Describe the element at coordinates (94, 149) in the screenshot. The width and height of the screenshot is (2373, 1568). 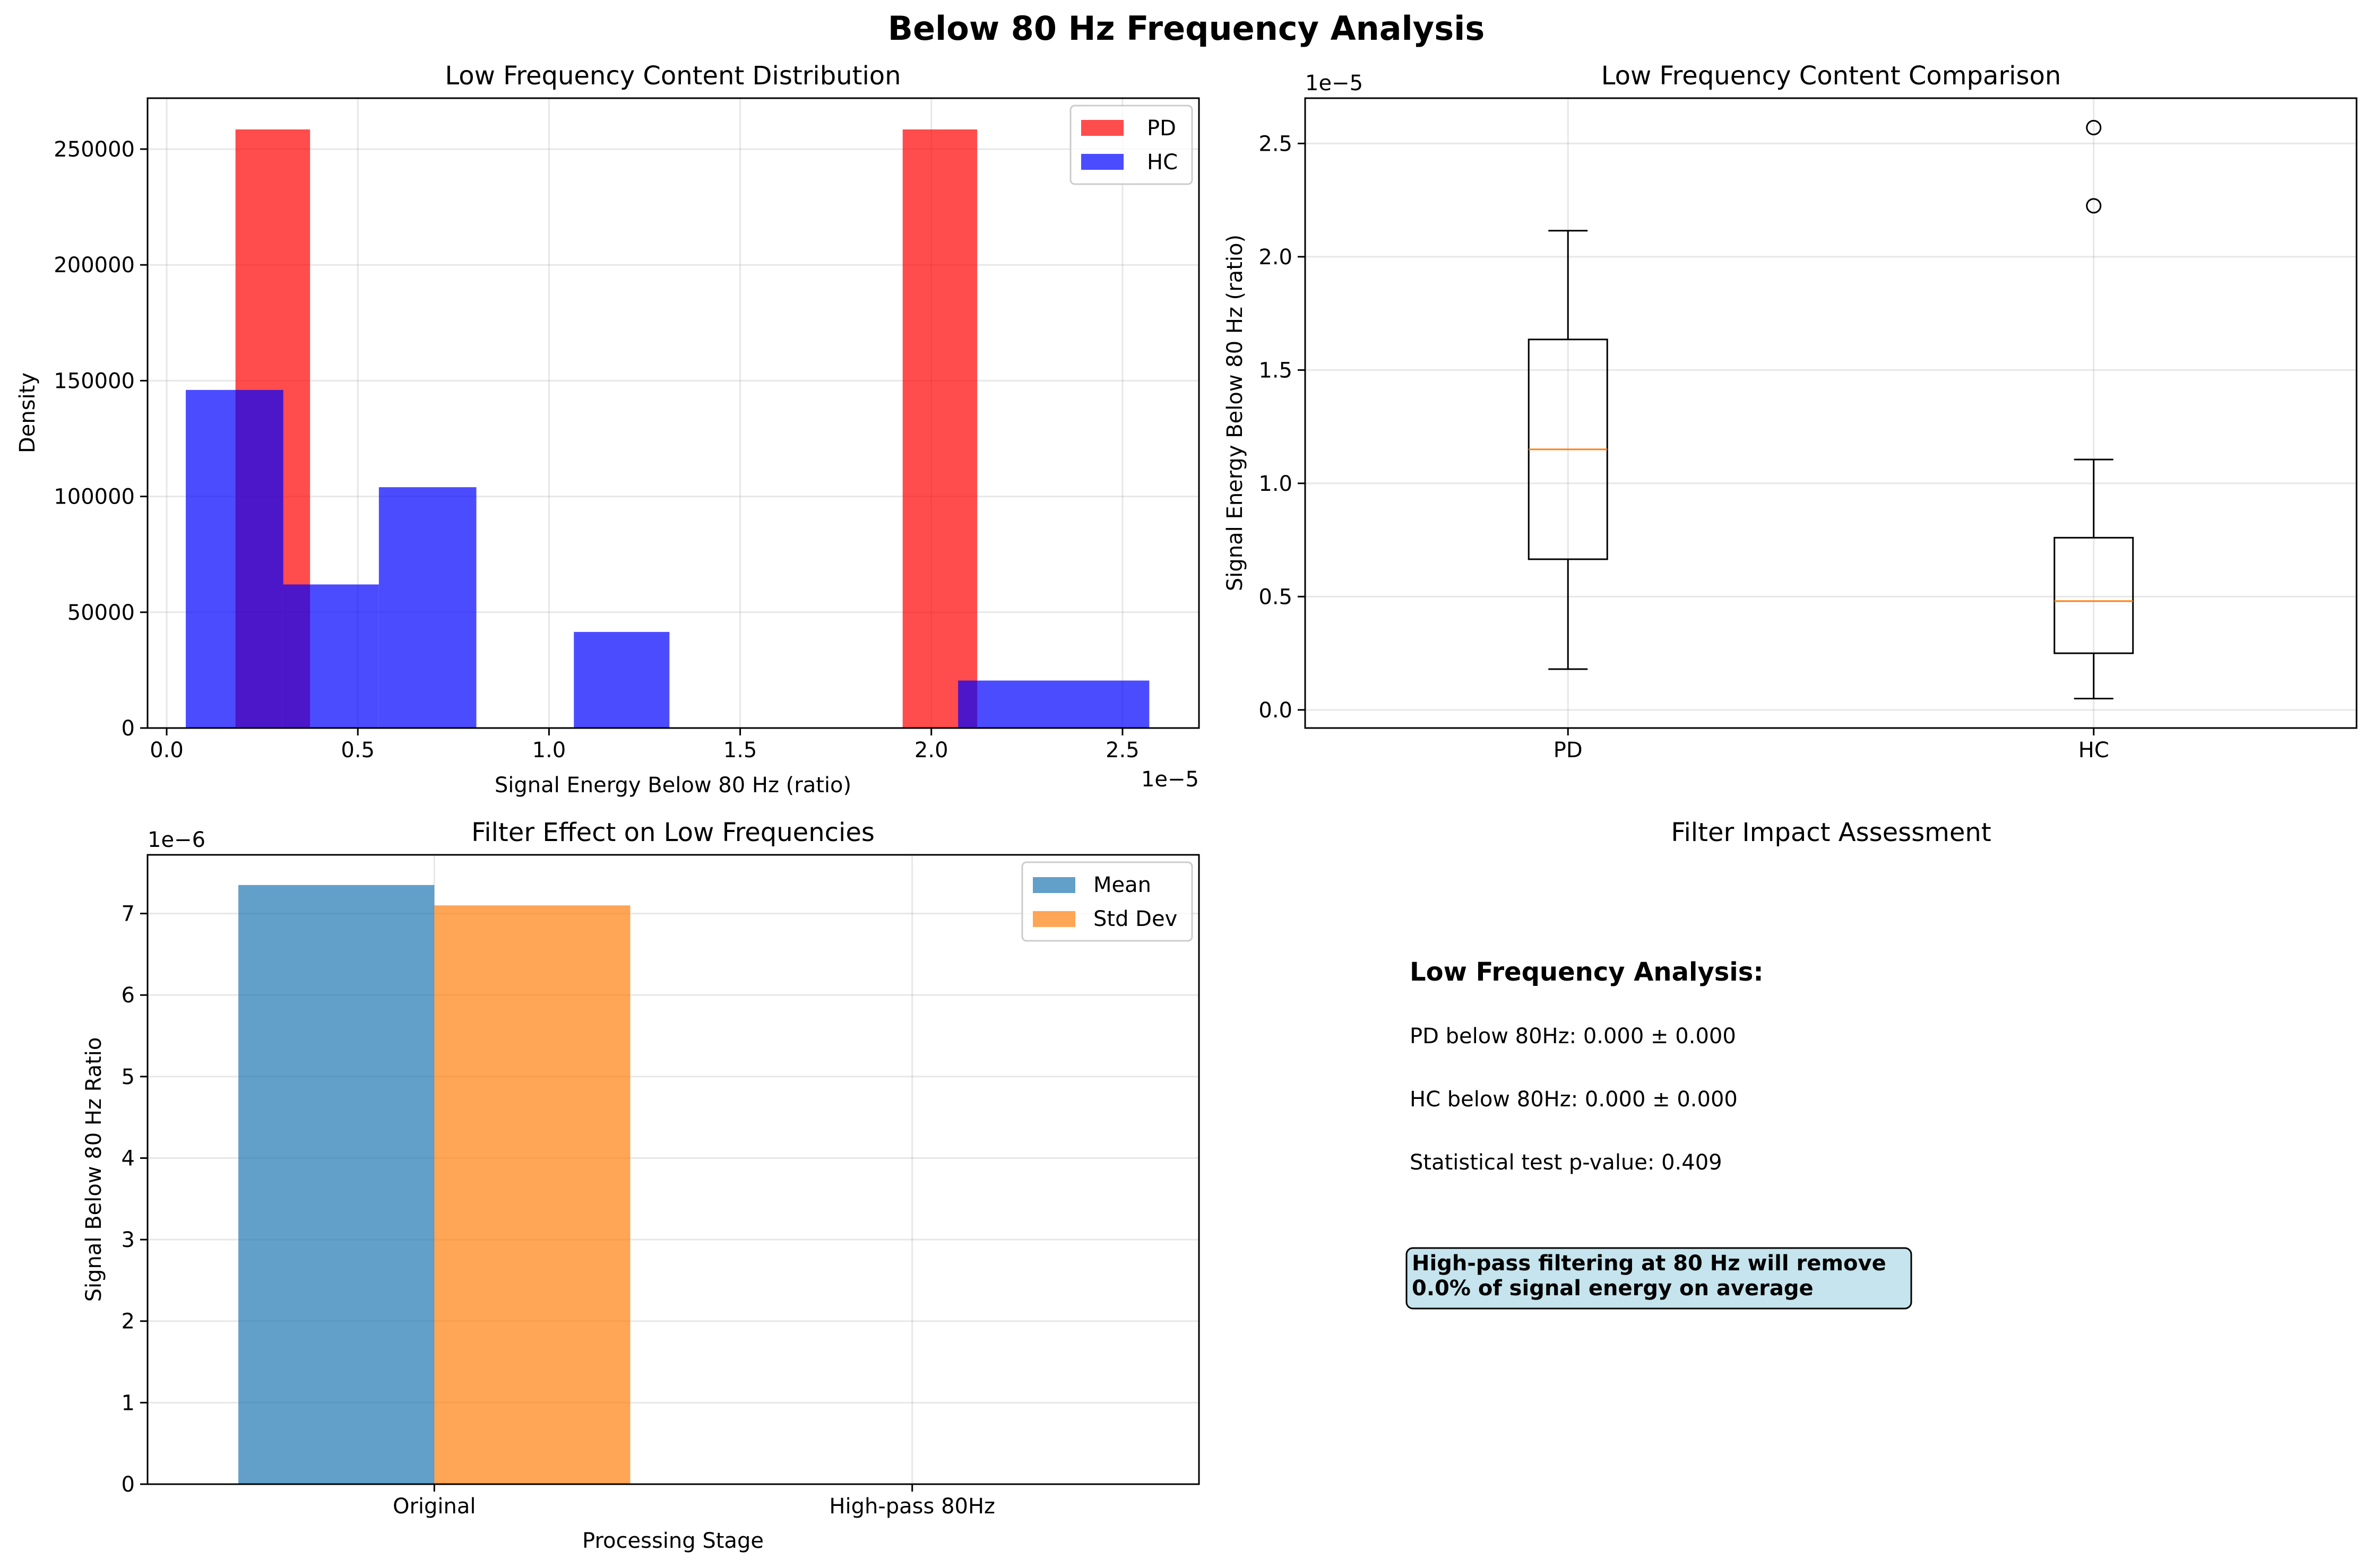
I see `histogram-y-tick-label: 250000` at that location.